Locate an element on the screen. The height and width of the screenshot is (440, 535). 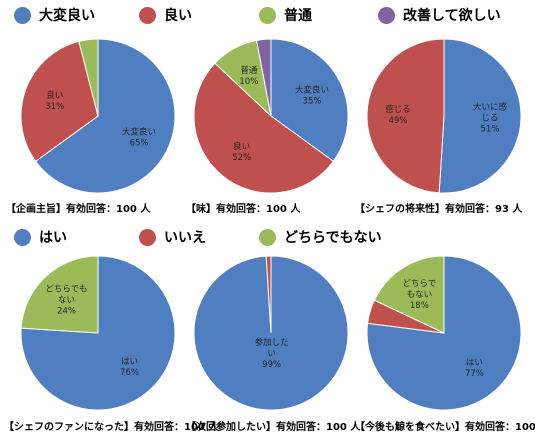
slice-label: 大変良い 35% is located at coordinates (312, 96).